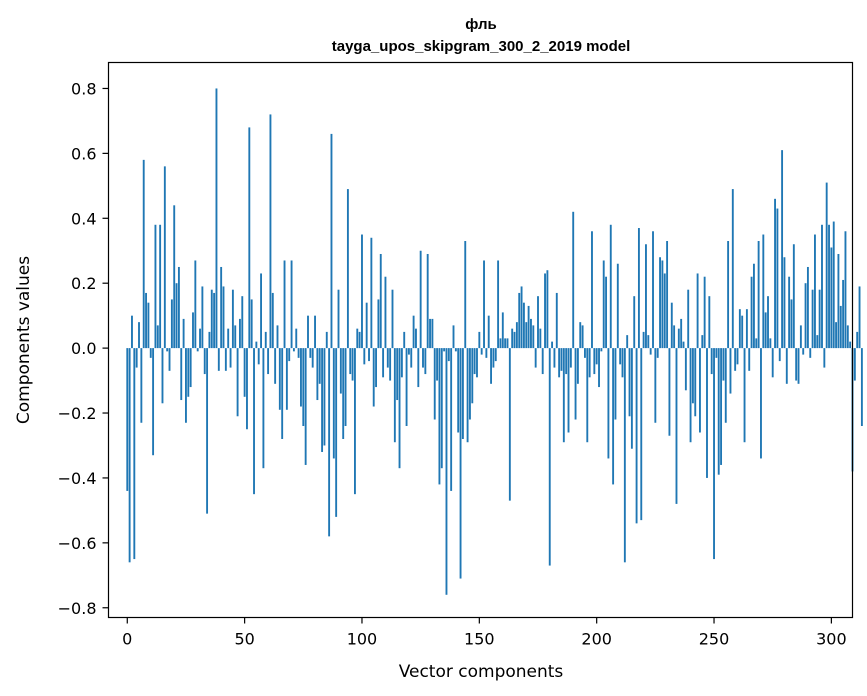  Describe the element at coordinates (362, 639) in the screenshot. I see `x-tick-label: 100` at that location.